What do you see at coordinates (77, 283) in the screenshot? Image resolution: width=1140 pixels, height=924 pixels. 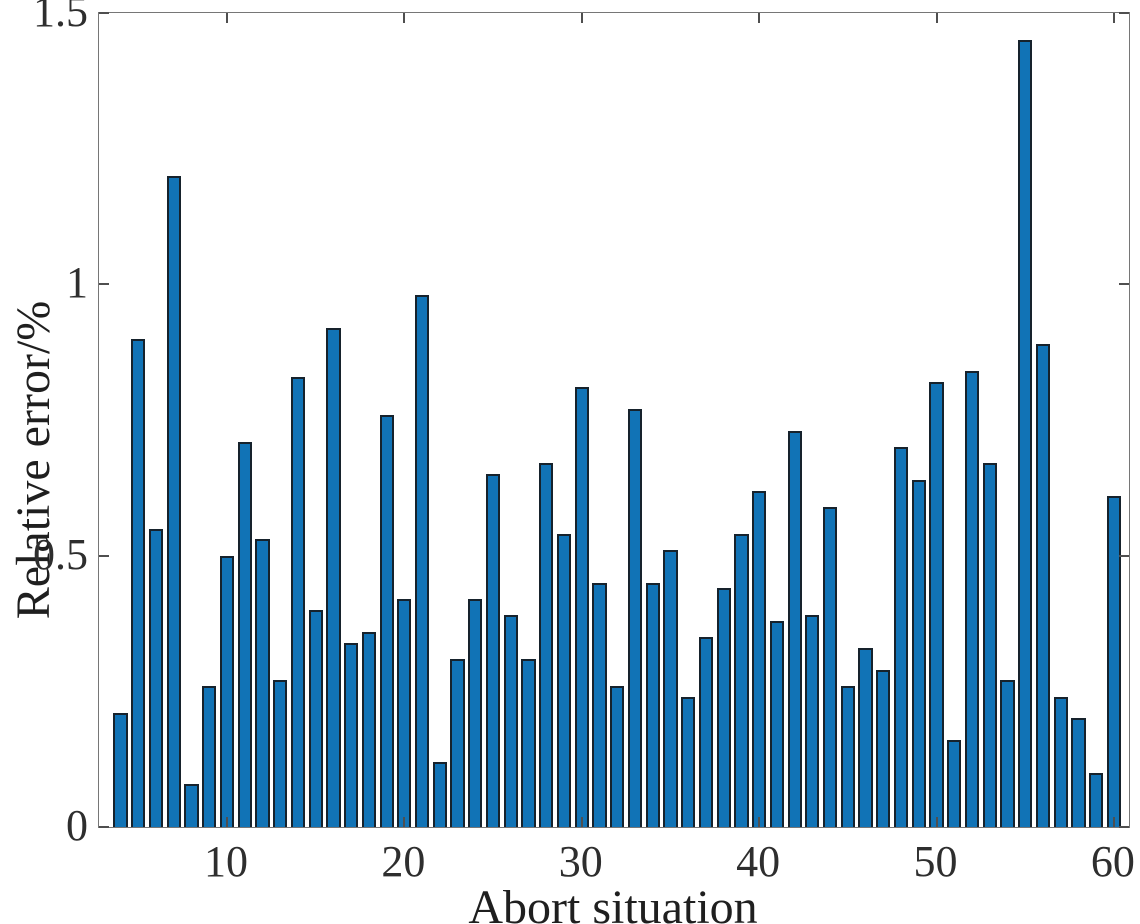 I see `y-axis-tick-label: 1` at bounding box center [77, 283].